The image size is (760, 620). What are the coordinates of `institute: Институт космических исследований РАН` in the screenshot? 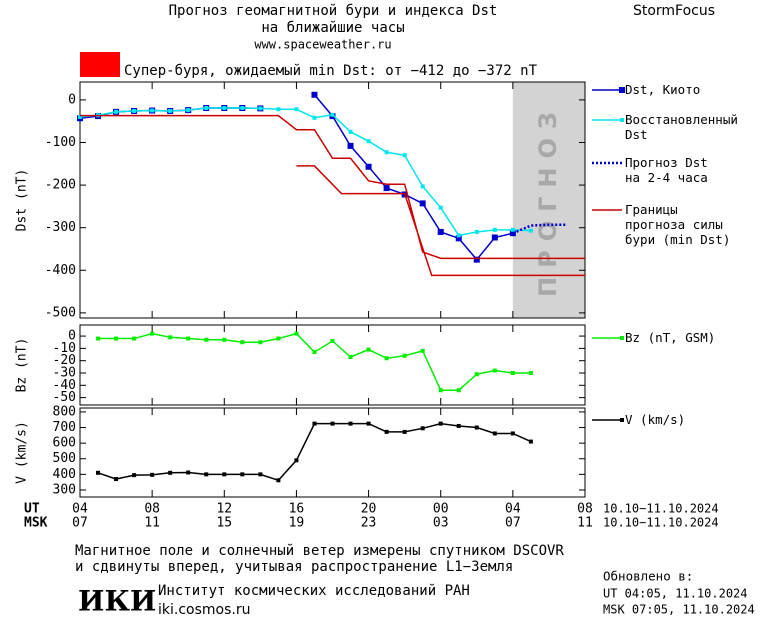 It's located at (314, 591).